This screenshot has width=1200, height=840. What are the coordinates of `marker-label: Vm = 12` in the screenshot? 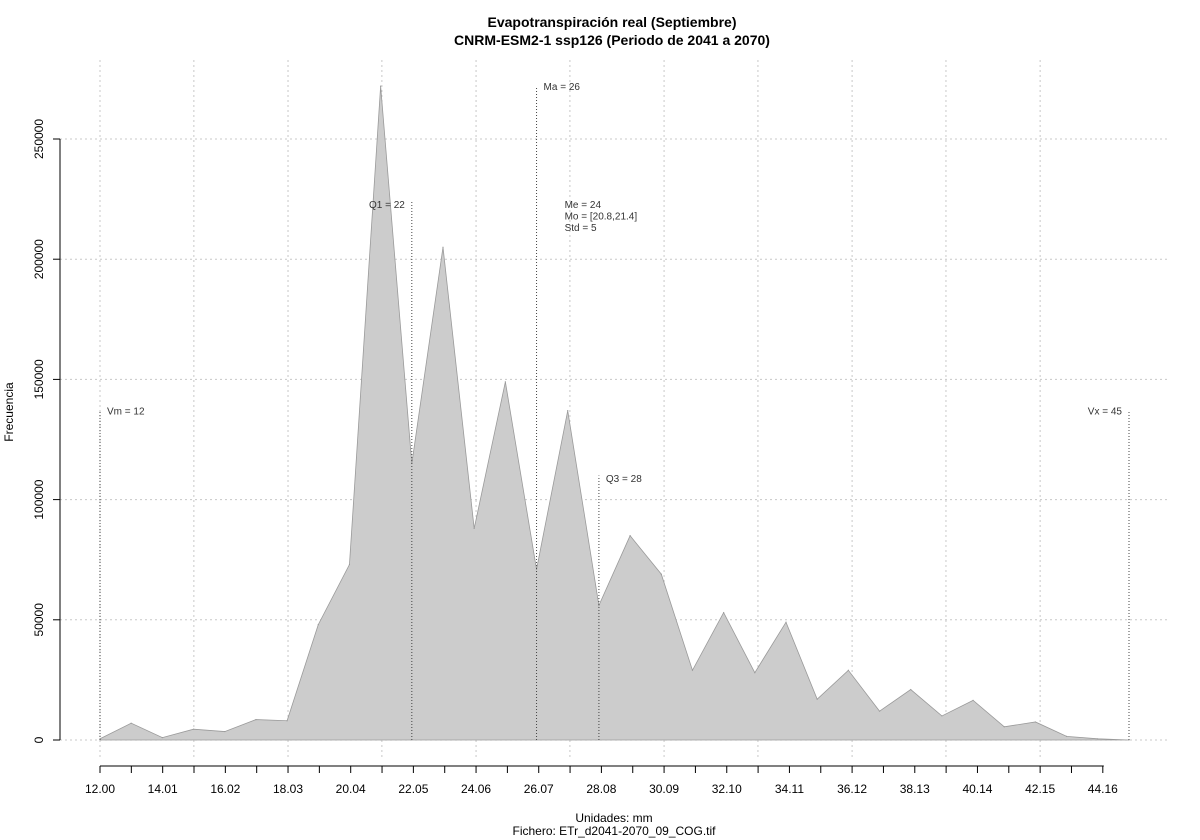 It's located at (126, 412).